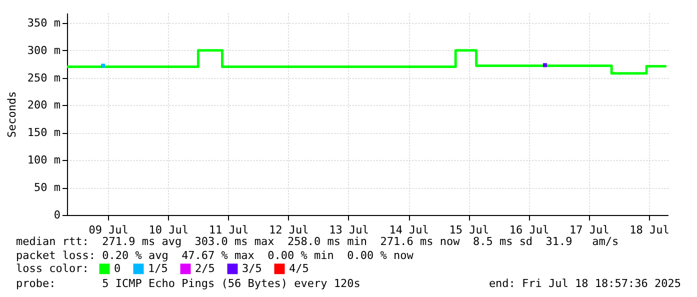 This screenshot has height=297, width=697. What do you see at coordinates (168, 230) in the screenshot?
I see `x-tick-label: 10 Jul` at bounding box center [168, 230].